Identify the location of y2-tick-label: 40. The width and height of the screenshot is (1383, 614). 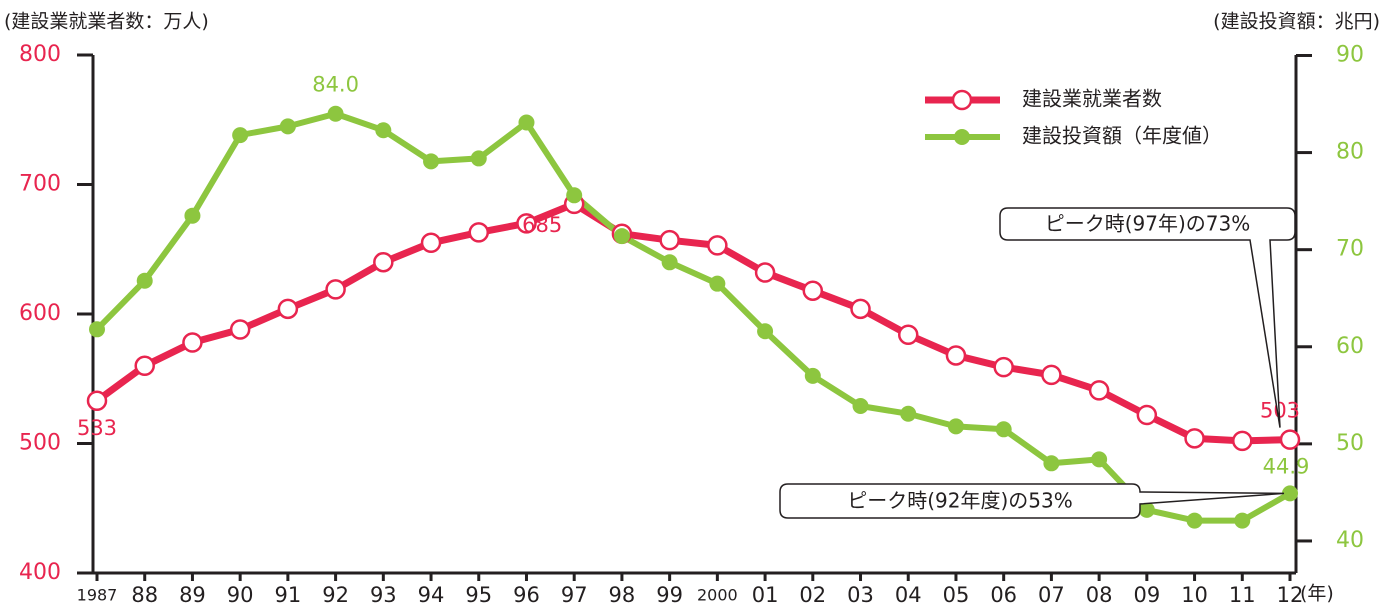
(1350, 540).